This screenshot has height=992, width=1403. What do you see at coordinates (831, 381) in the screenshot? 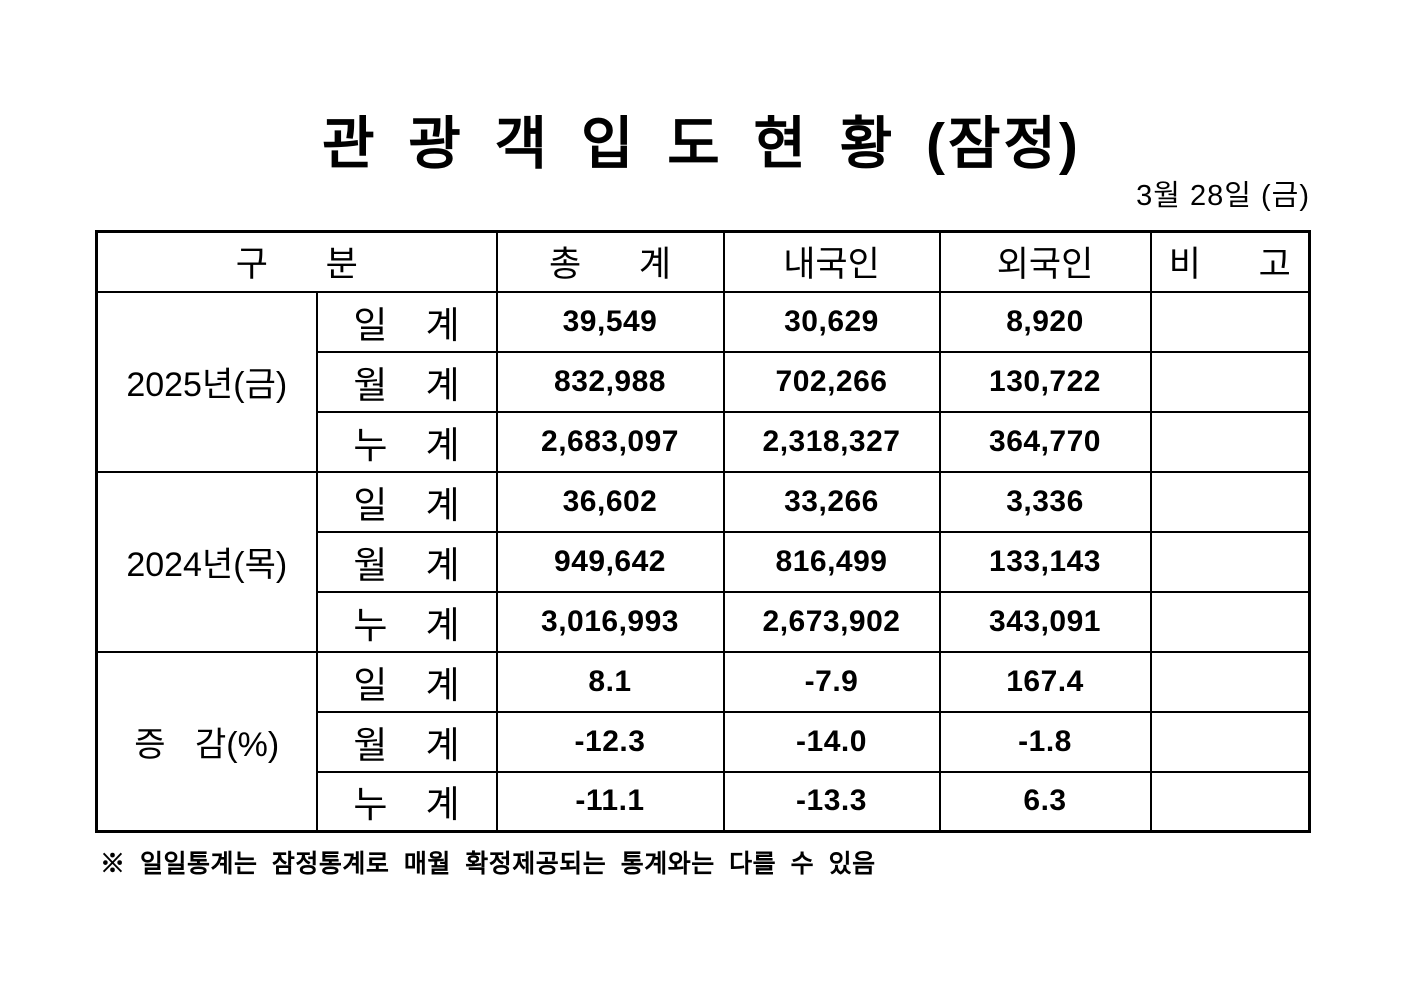
I see `value-2025-monthly-domestic: 702,266` at bounding box center [831, 381].